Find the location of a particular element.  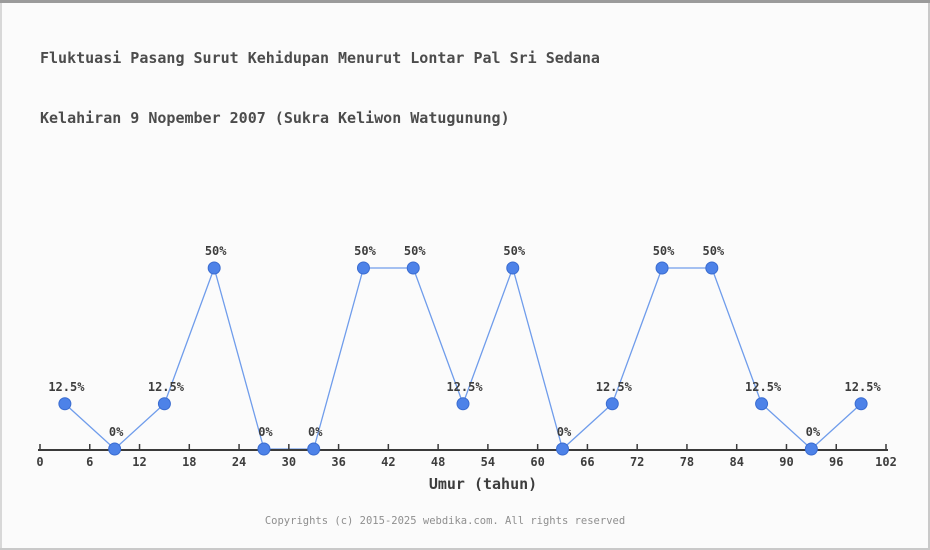

x-tick-label: 24 is located at coordinates (239, 462).